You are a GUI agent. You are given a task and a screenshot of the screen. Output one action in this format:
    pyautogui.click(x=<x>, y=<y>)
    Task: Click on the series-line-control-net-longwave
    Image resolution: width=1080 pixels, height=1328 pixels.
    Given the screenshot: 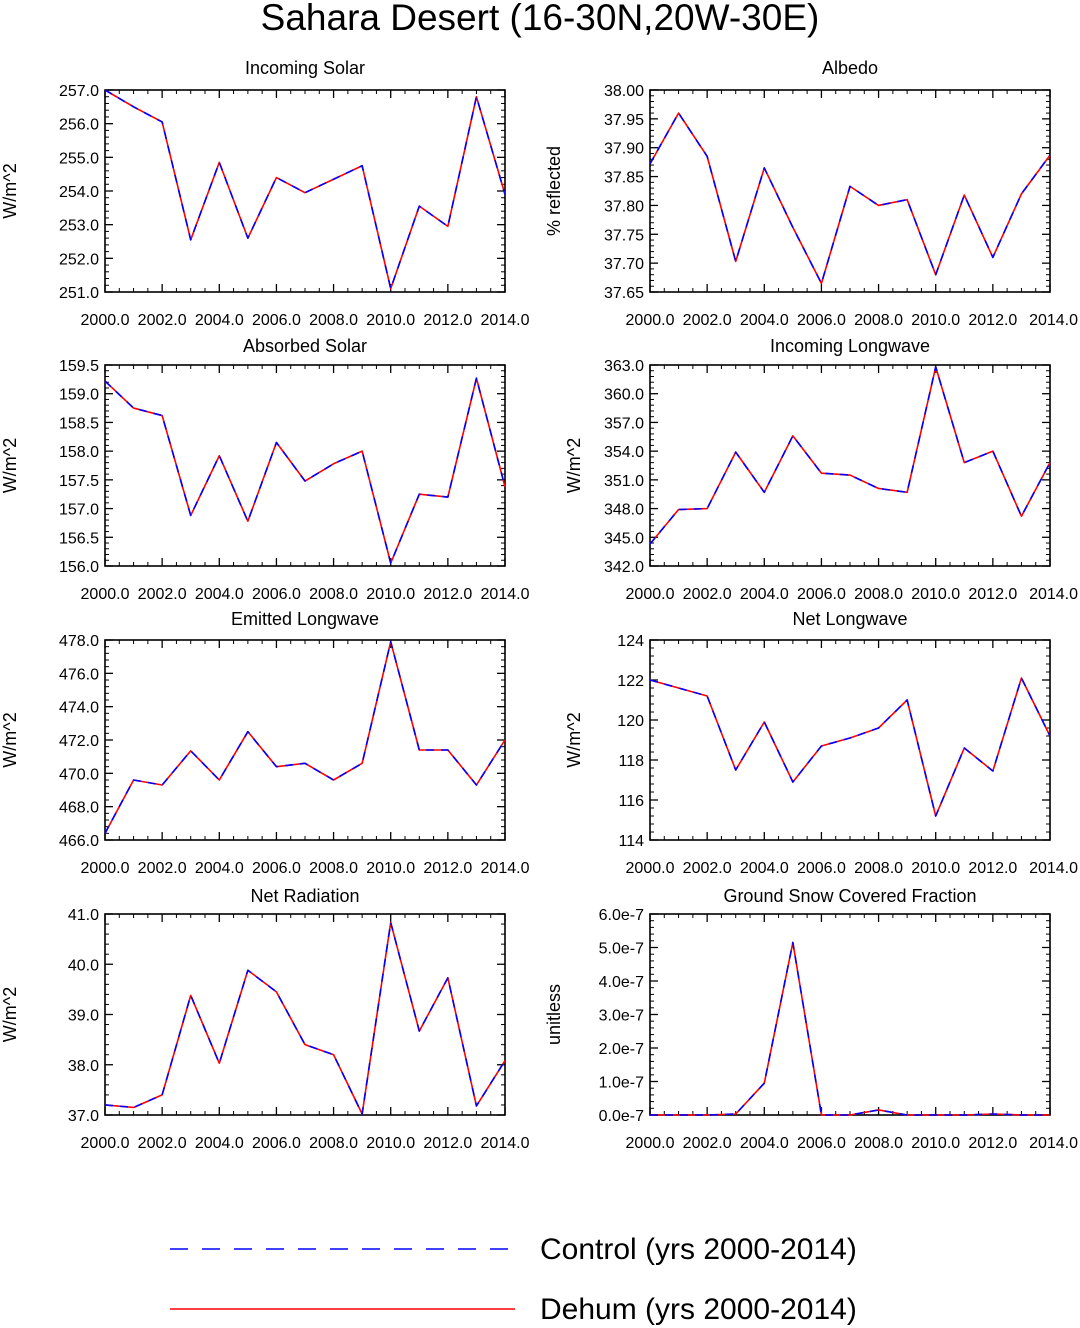 What is the action you would take?
    pyautogui.click(x=850, y=747)
    